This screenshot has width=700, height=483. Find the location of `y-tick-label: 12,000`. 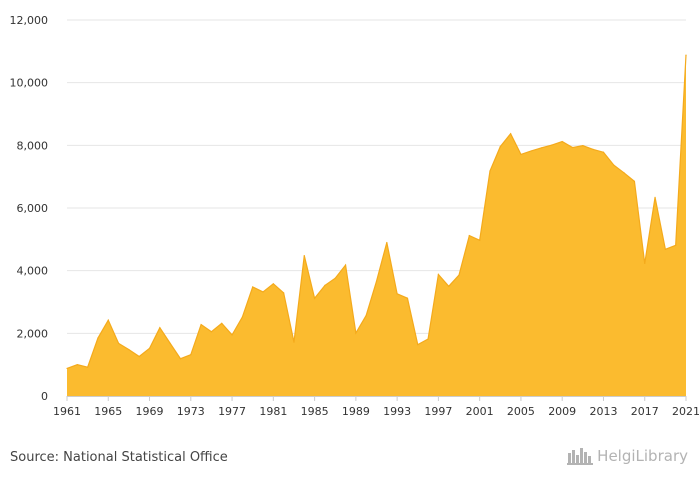

y-tick-label: 12,000 is located at coordinates (29, 20).